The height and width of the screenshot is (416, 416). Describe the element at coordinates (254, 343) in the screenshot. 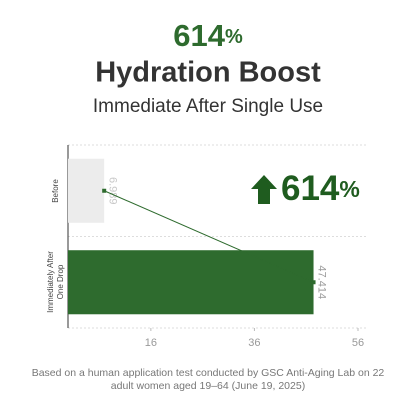

I see `x-tick-label: 36` at that location.